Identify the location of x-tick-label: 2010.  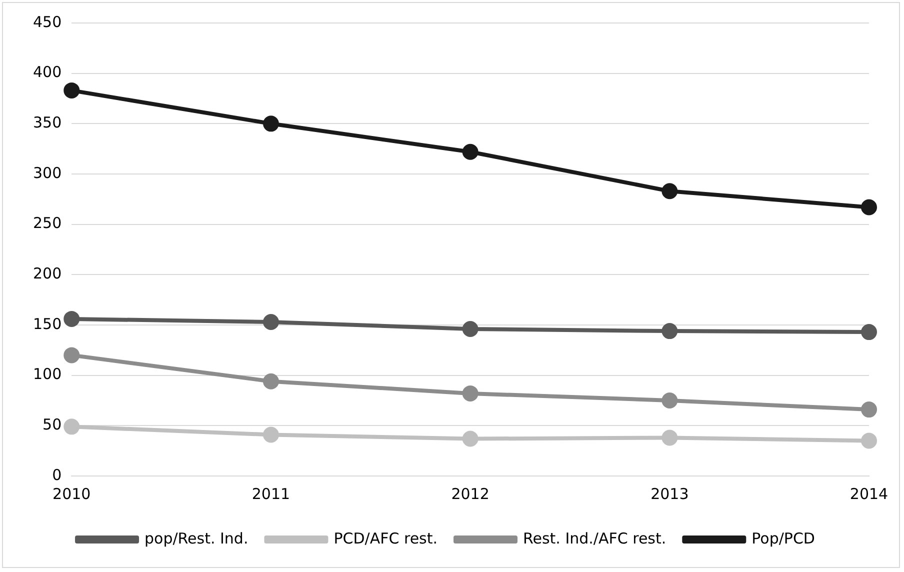
(71, 493).